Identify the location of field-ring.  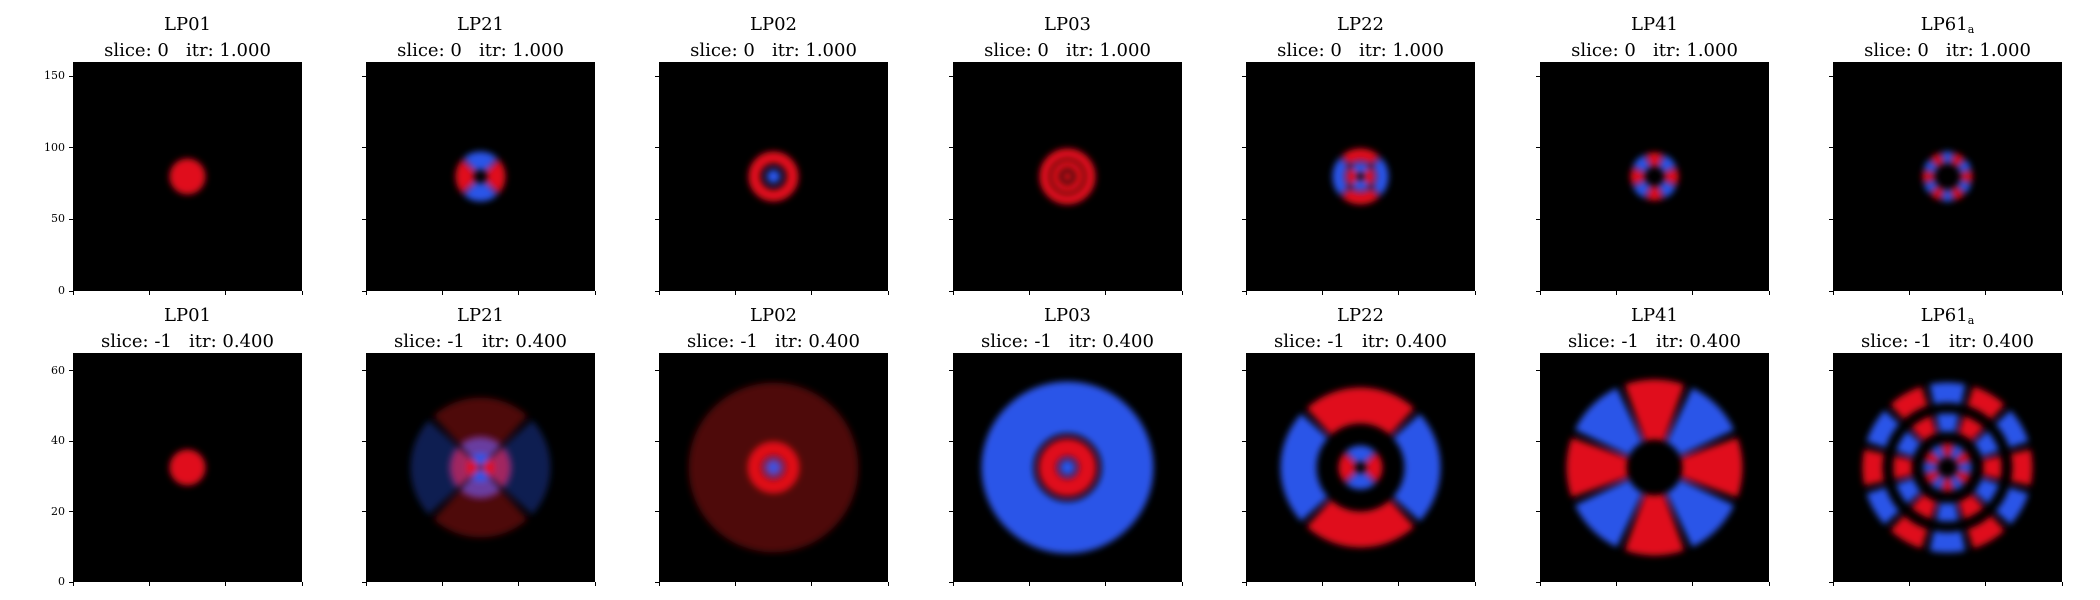
(1067, 176).